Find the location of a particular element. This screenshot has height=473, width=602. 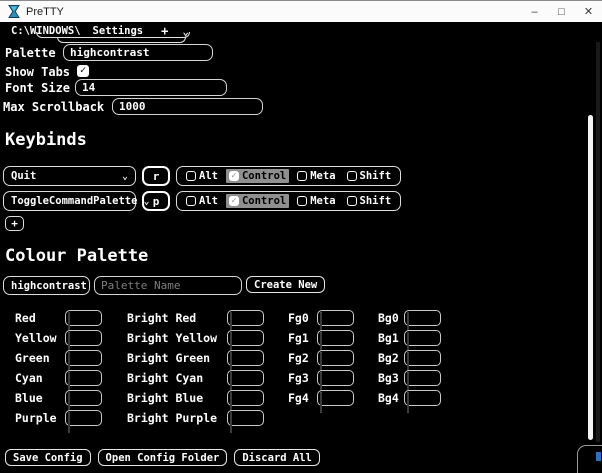

check-icon: ✓ is located at coordinates (83, 70).